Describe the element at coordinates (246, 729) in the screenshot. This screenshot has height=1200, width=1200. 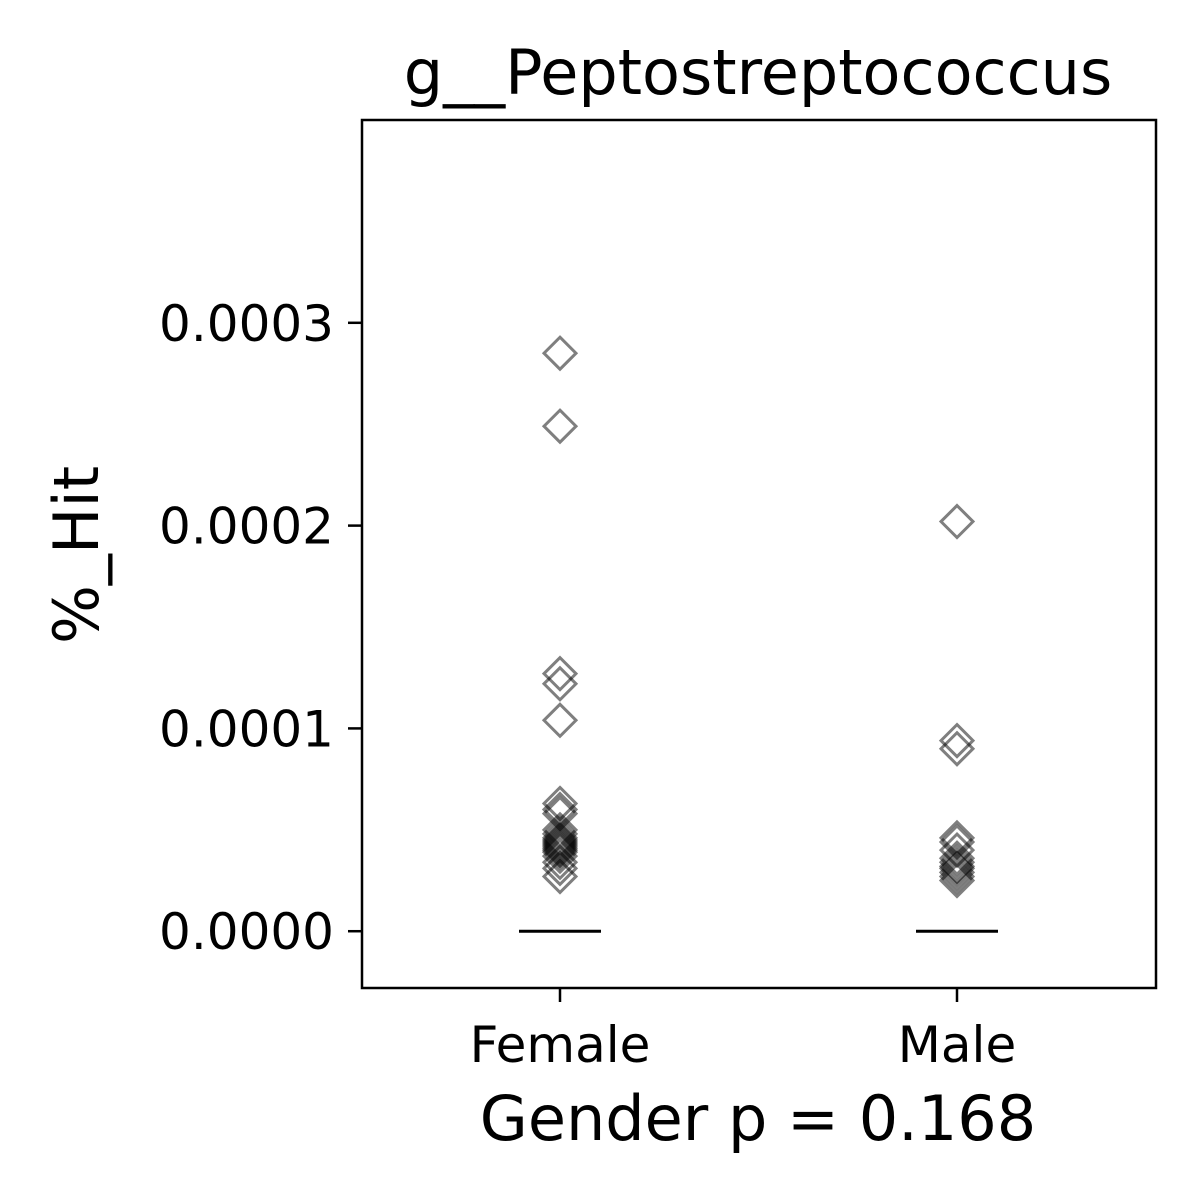
I see `y-tick-label: 0.0001` at that location.